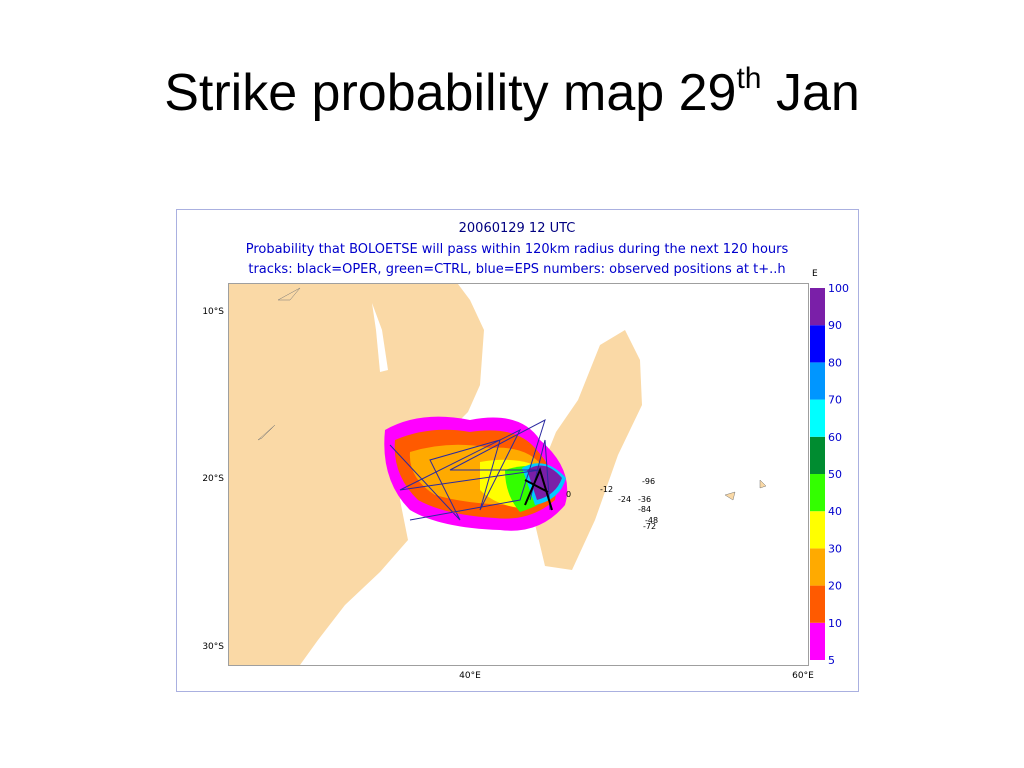  I want to click on legend-label: 80, so click(835, 362).